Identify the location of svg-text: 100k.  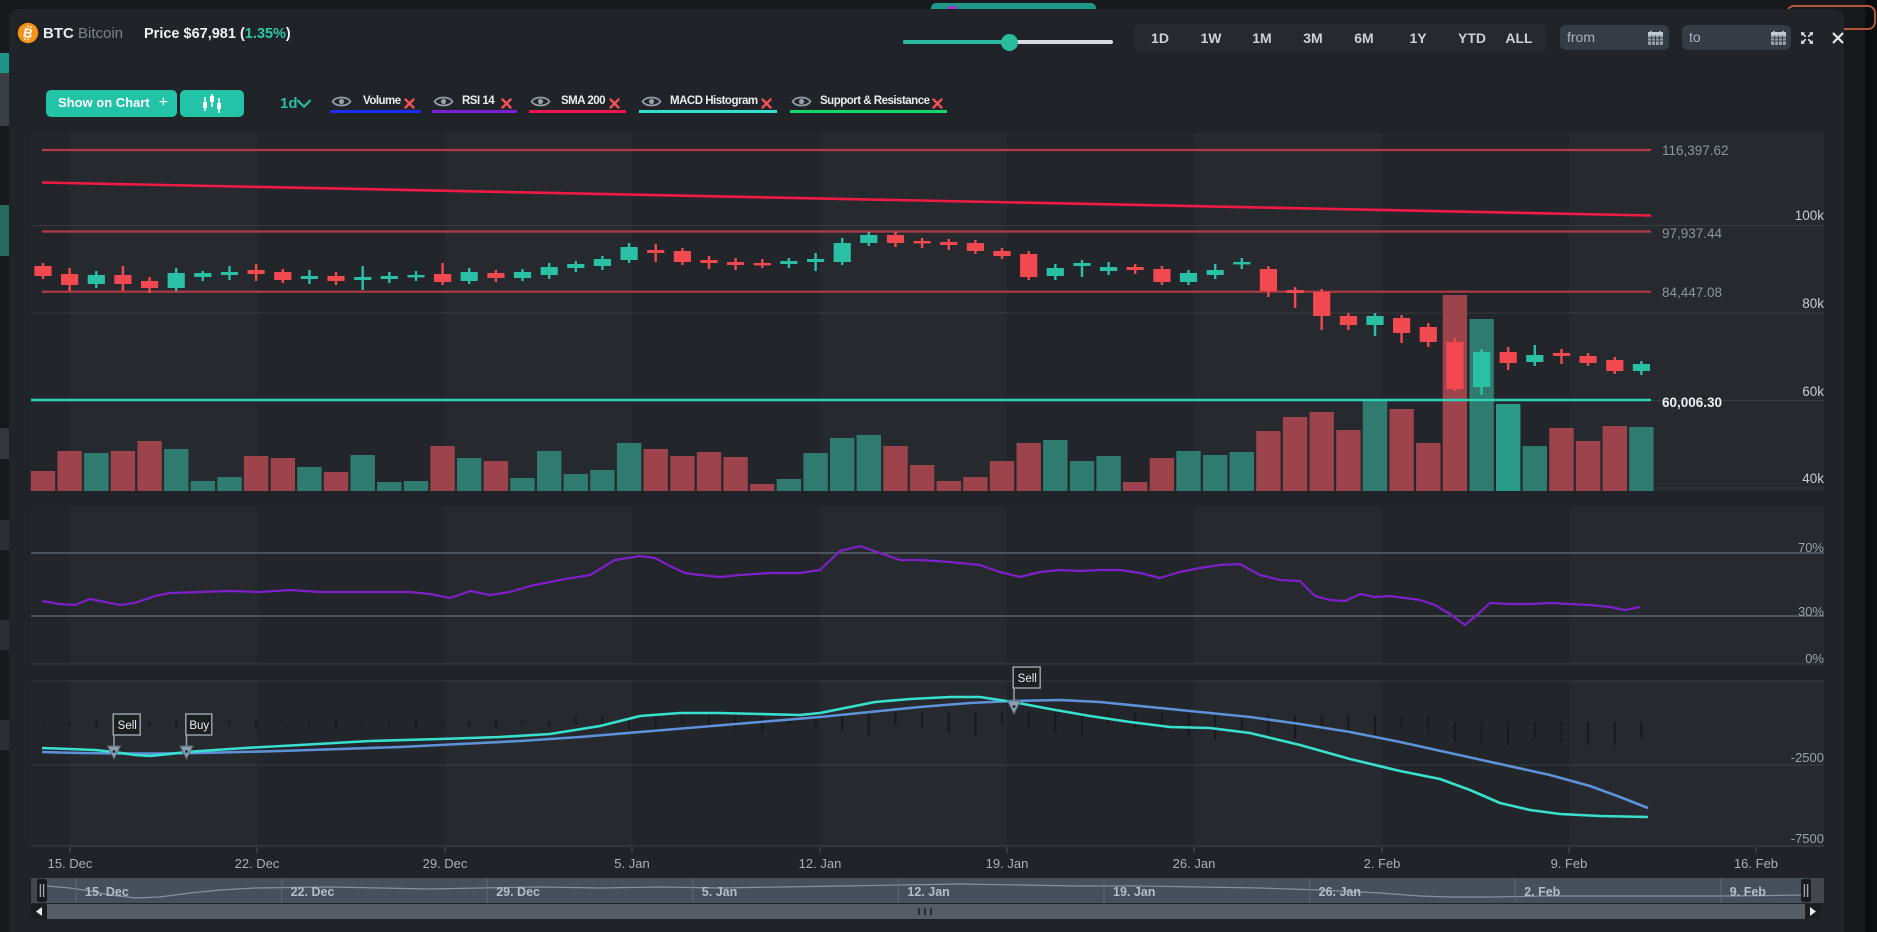
(1810, 215).